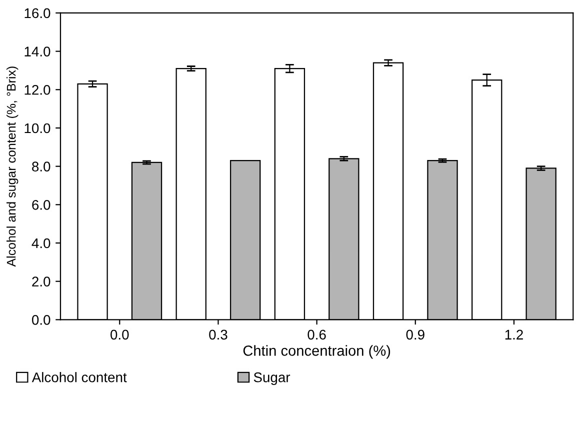  I want to click on y-tick-label: 16.0, so click(37, 13).